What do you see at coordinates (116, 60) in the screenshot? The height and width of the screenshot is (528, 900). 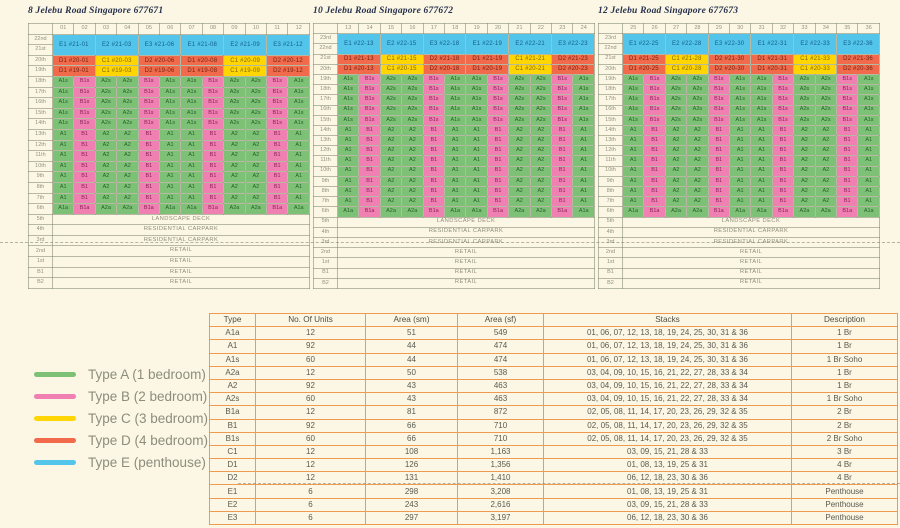 I see `unit-cell: C1 #20-03` at bounding box center [116, 60].